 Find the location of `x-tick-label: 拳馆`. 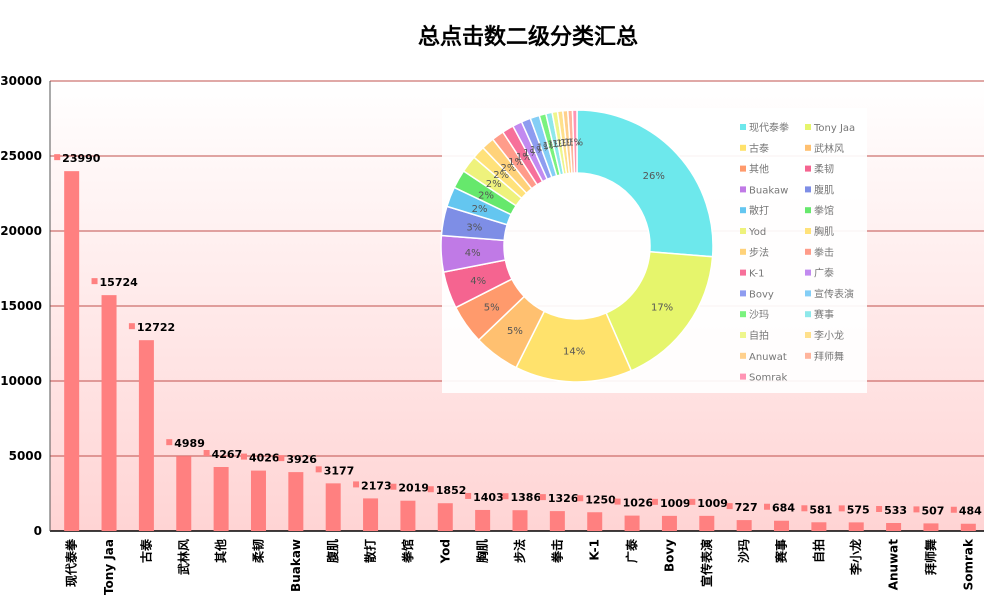

x-tick-label: 拳馆 is located at coordinates (407, 551).